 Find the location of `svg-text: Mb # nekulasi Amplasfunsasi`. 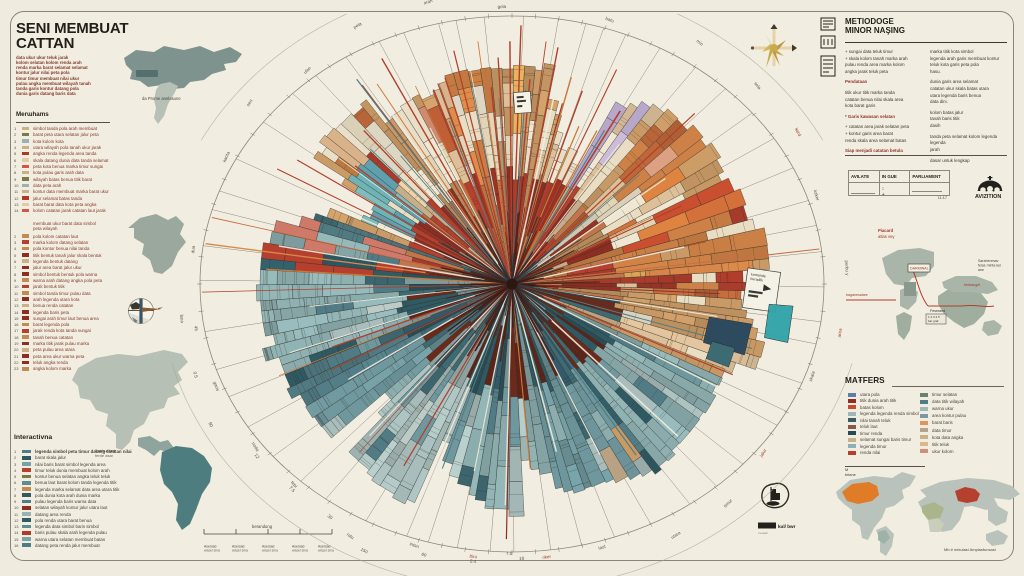

svg-text: Mb # nekulasi Amplasfunsasi is located at coordinates (970, 549).